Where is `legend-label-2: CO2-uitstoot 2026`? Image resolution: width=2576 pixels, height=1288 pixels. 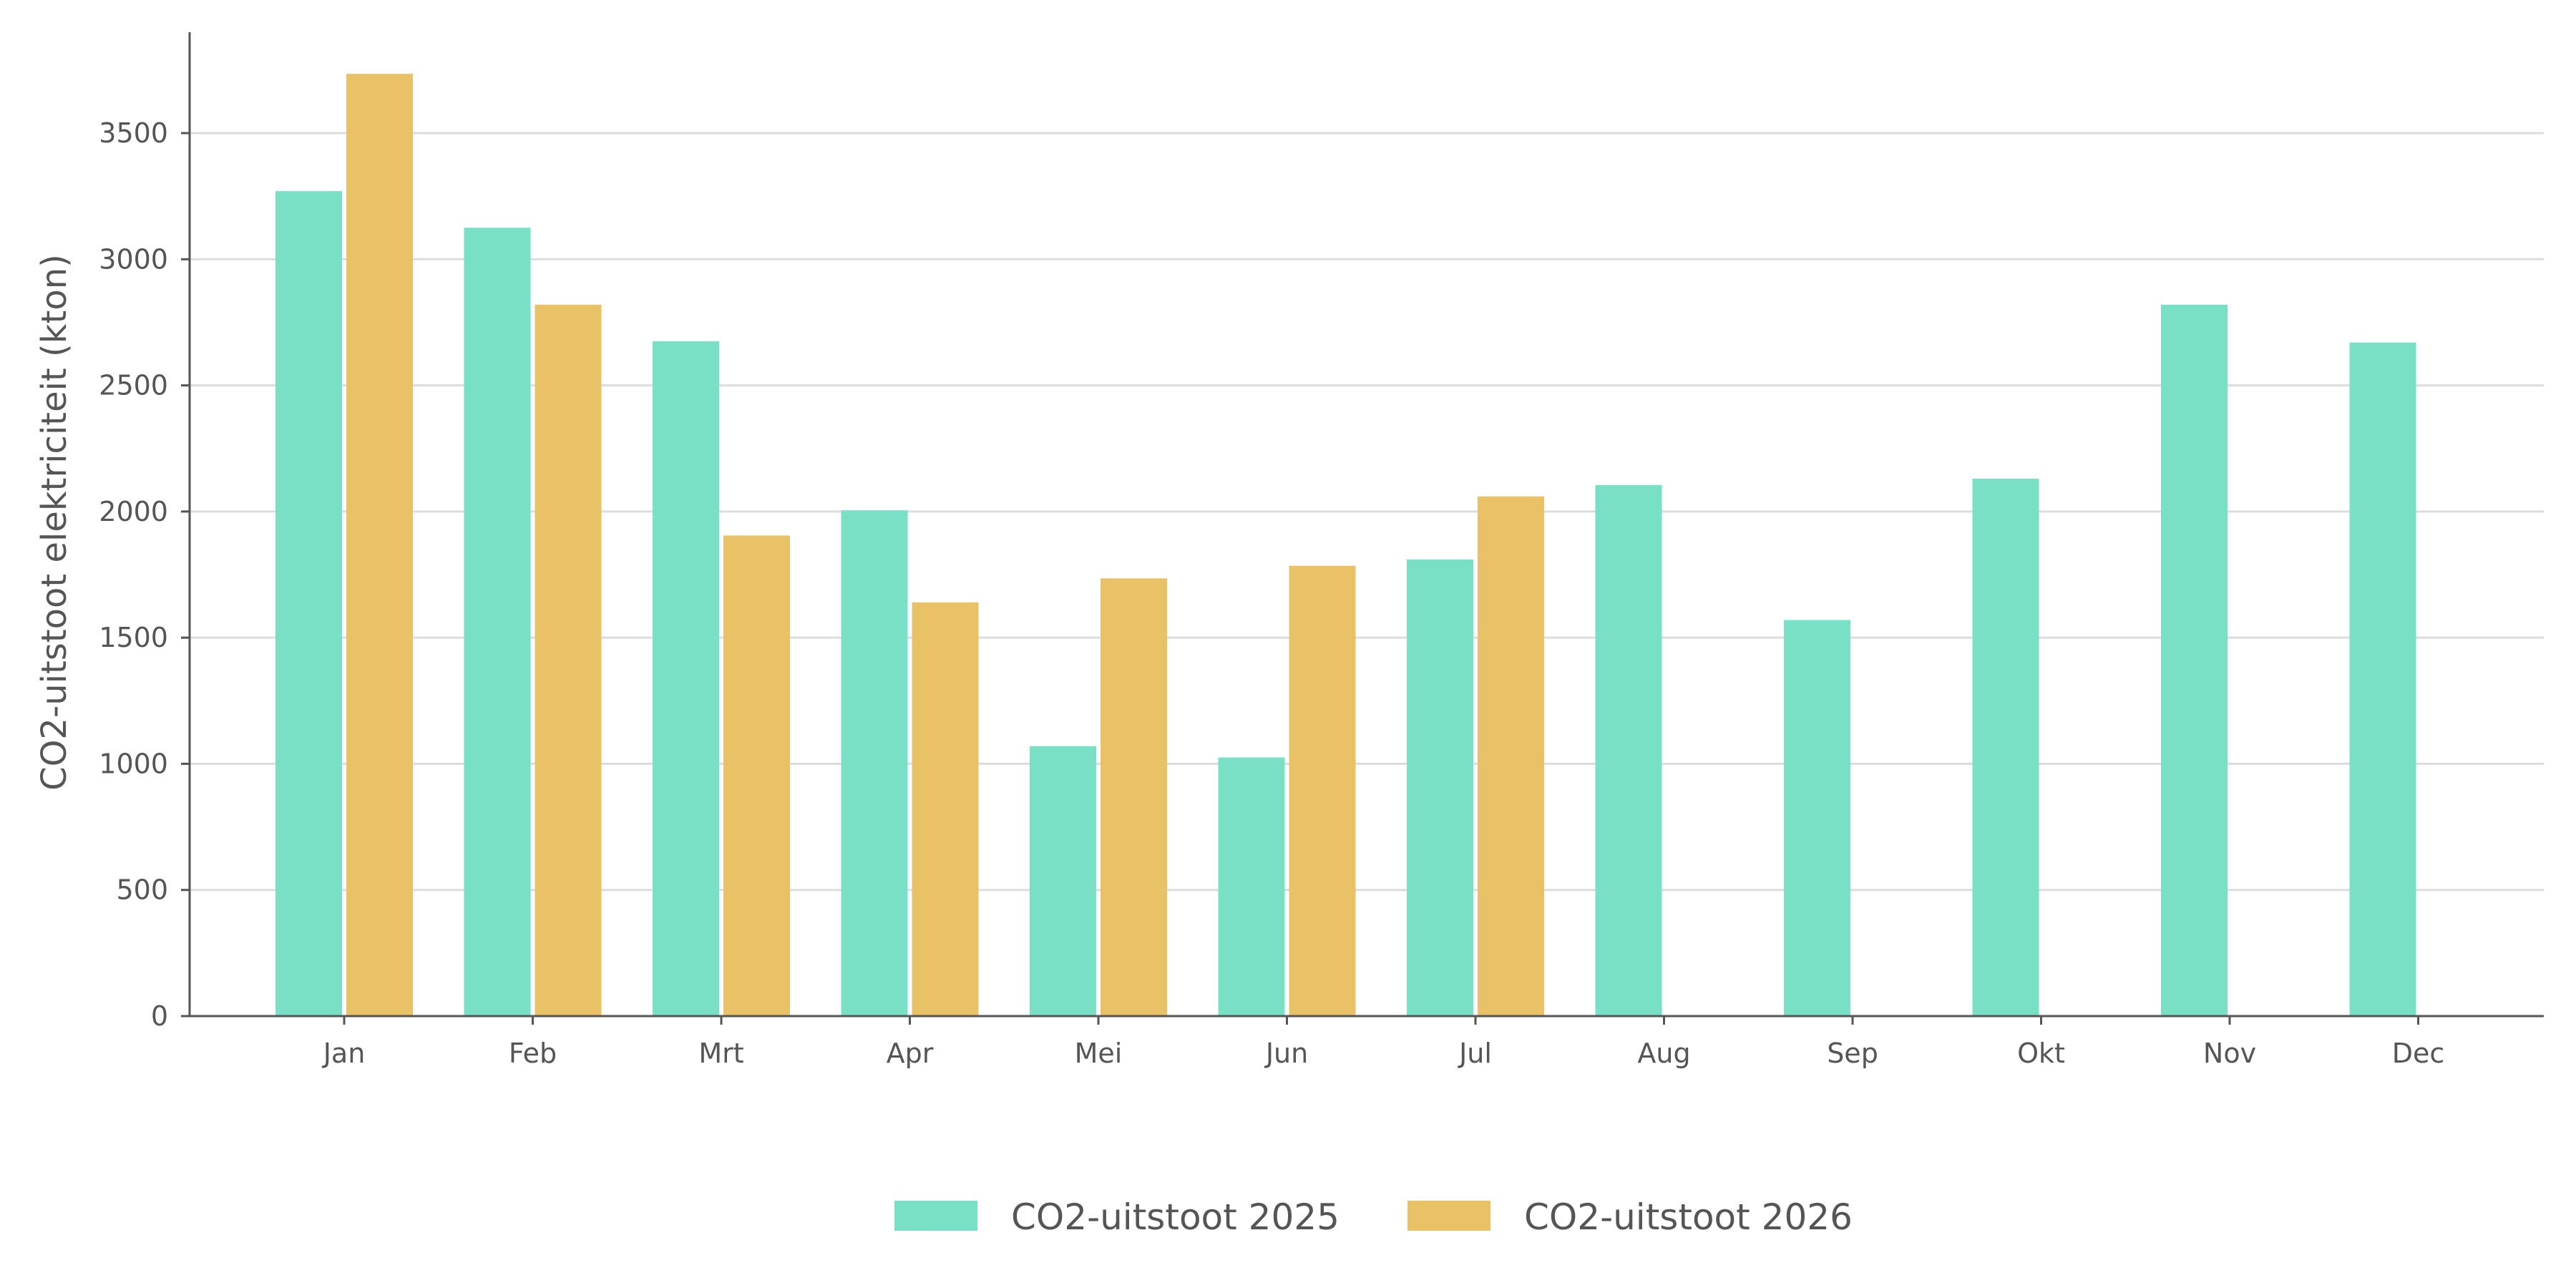
legend-label-2: CO2-uitstoot 2026 is located at coordinates (1688, 1217).